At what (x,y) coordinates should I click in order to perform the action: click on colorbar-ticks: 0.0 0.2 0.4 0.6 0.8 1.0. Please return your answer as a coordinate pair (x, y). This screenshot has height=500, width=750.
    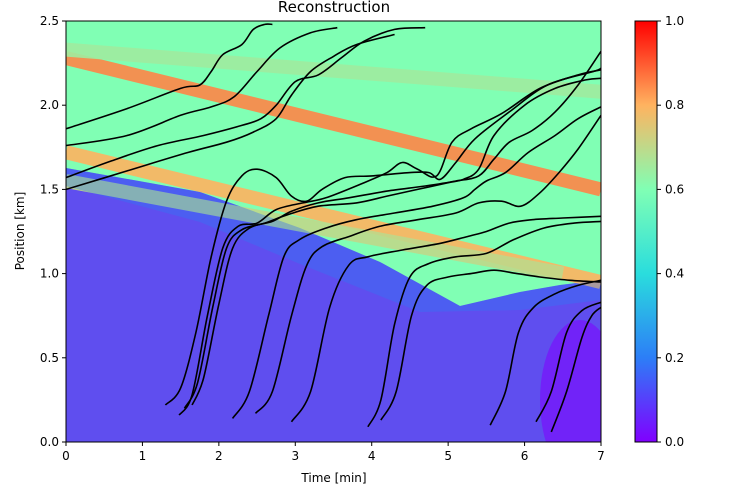
    Looking at the image, I should click on (670, 231).